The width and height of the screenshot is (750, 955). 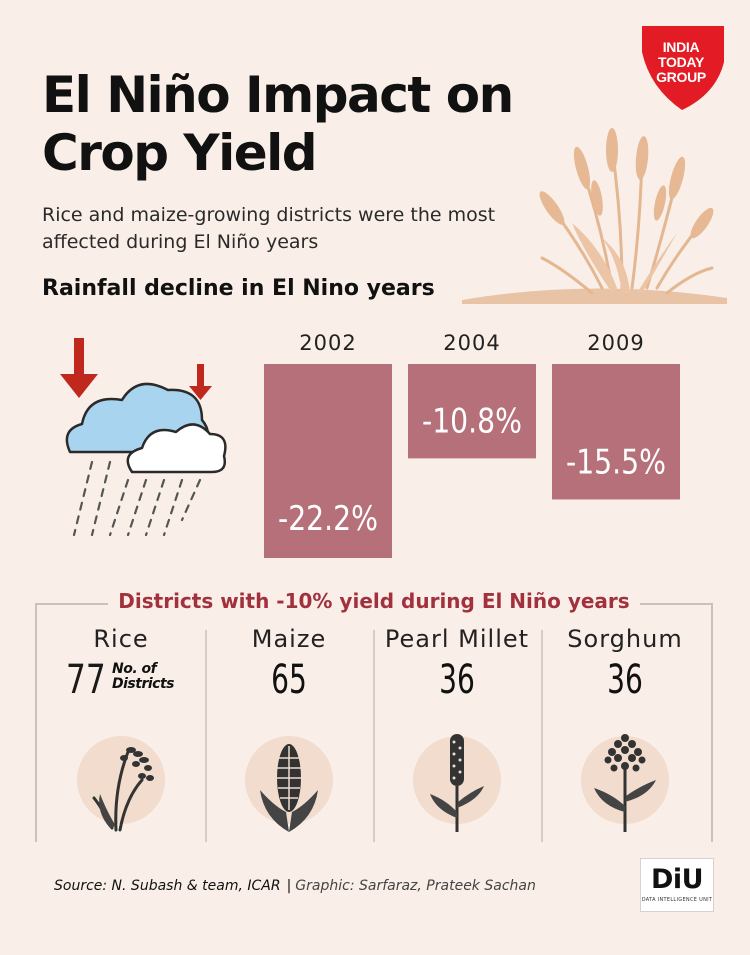 I want to click on rainfall-section-title: Rainfall decline in El Nino years, so click(x=238, y=288).